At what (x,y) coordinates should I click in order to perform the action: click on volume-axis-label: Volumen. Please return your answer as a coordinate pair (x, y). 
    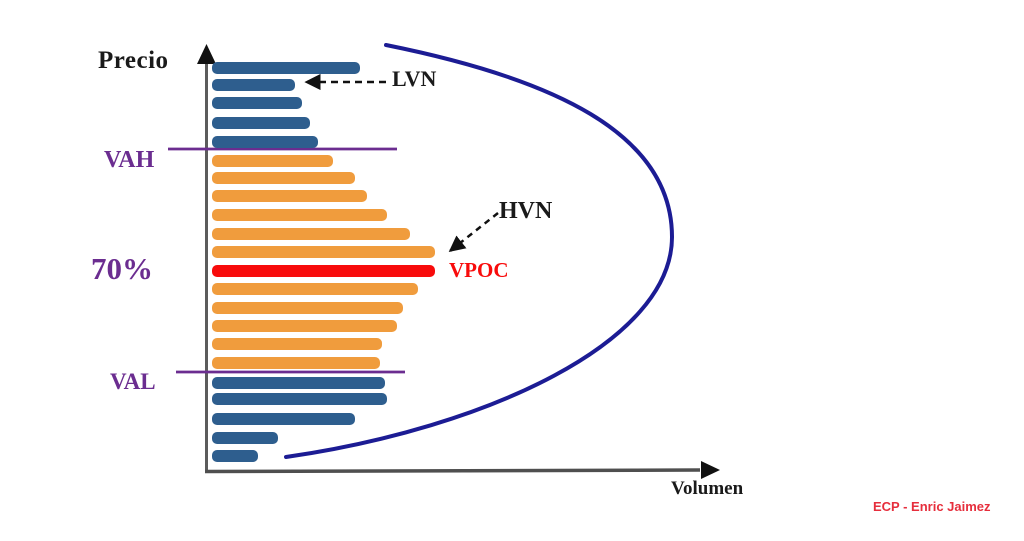
    Looking at the image, I should click on (707, 488).